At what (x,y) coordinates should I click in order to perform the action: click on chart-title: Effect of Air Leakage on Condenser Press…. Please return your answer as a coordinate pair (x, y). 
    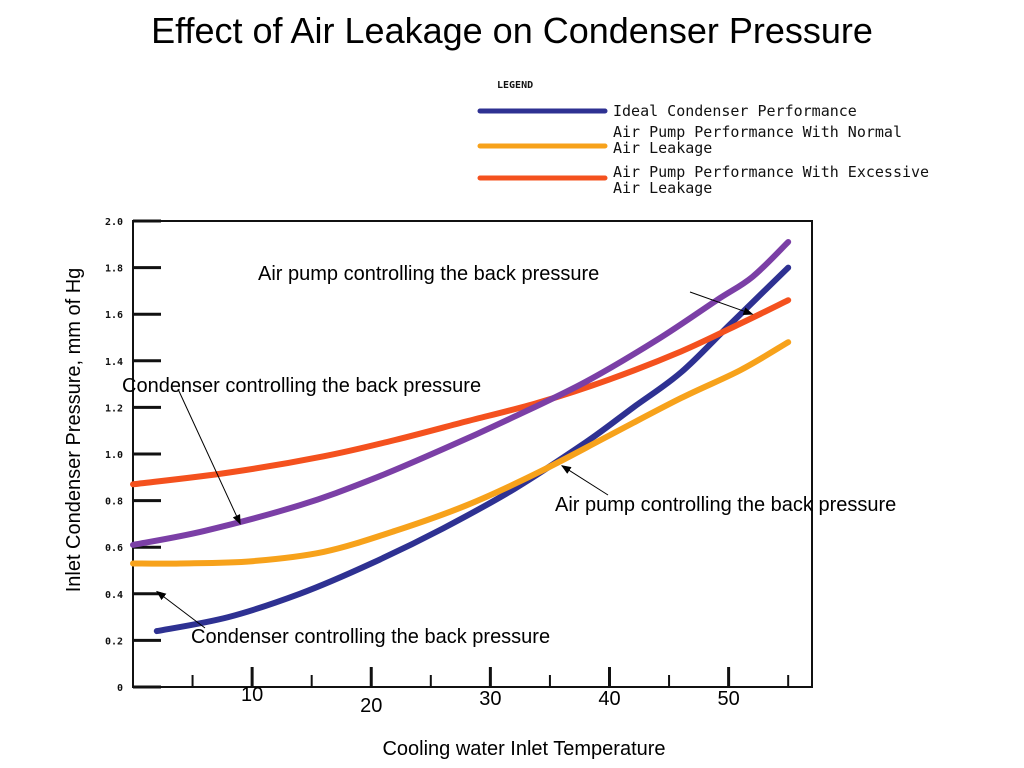
    Looking at the image, I should click on (512, 30).